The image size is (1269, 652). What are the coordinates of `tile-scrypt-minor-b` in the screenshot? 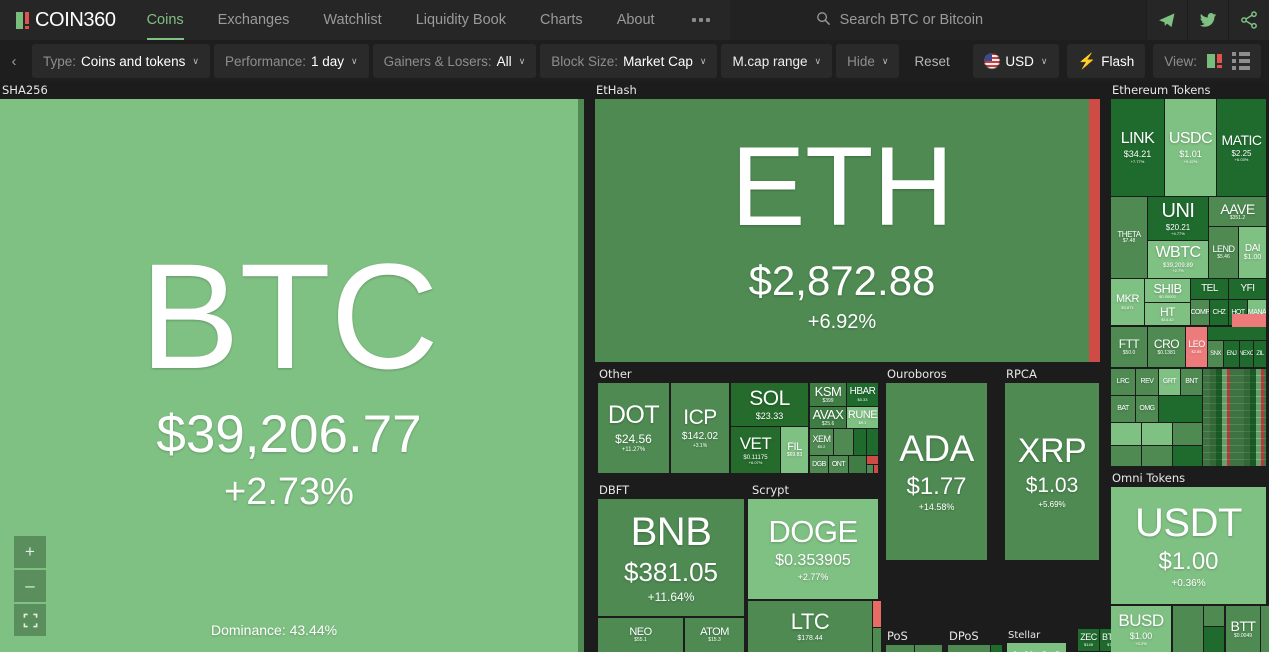 It's located at (877, 640).